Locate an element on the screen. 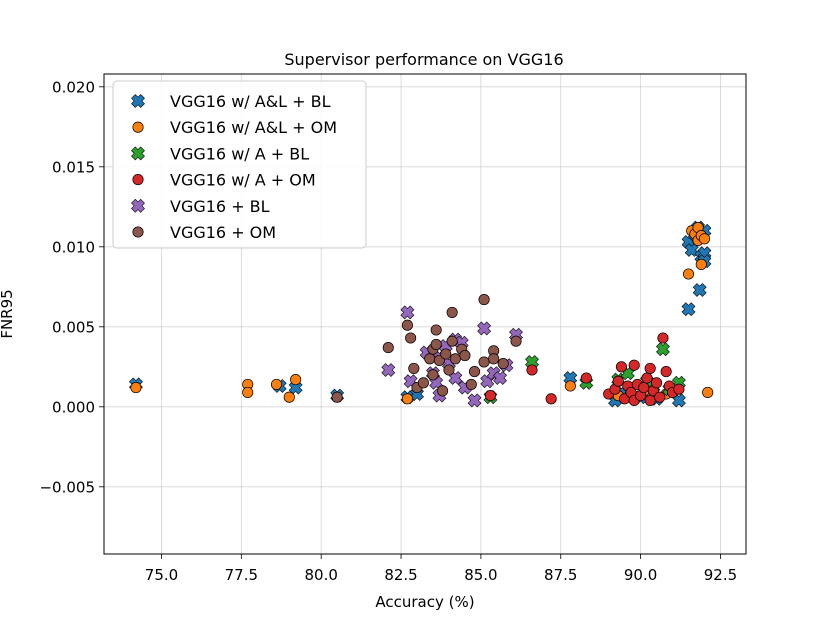 Image resolution: width=830 pixels, height=623 pixels. legend-item: VGG16 w/ A&L + BL is located at coordinates (231, 101).